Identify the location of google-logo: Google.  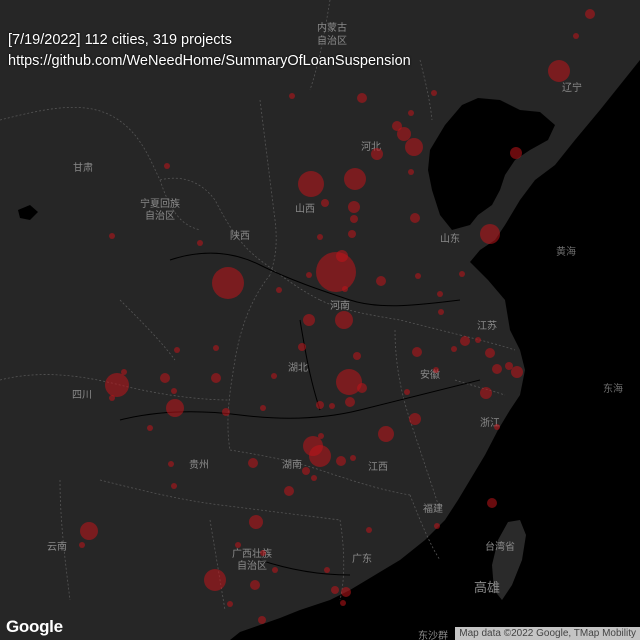
(34, 626).